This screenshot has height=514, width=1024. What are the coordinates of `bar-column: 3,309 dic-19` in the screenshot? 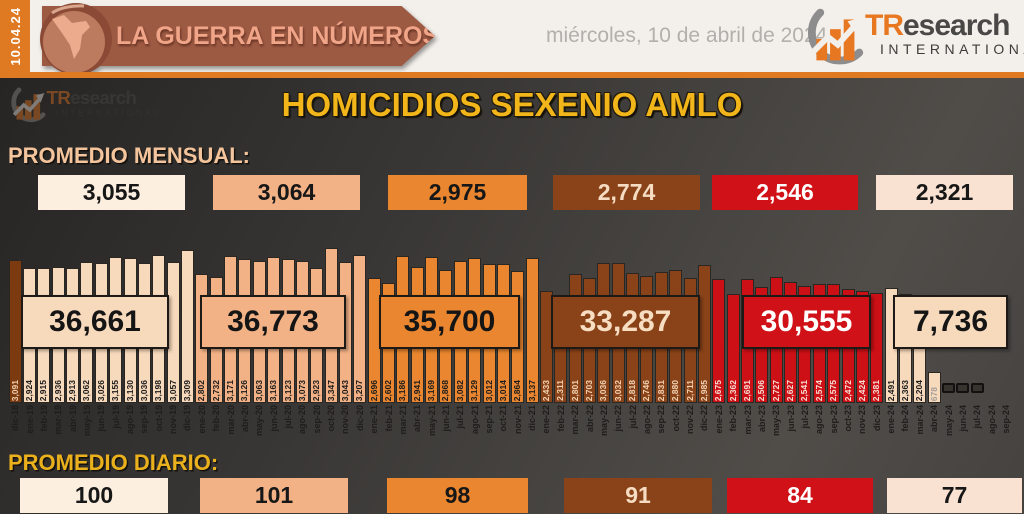 It's located at (187, 345).